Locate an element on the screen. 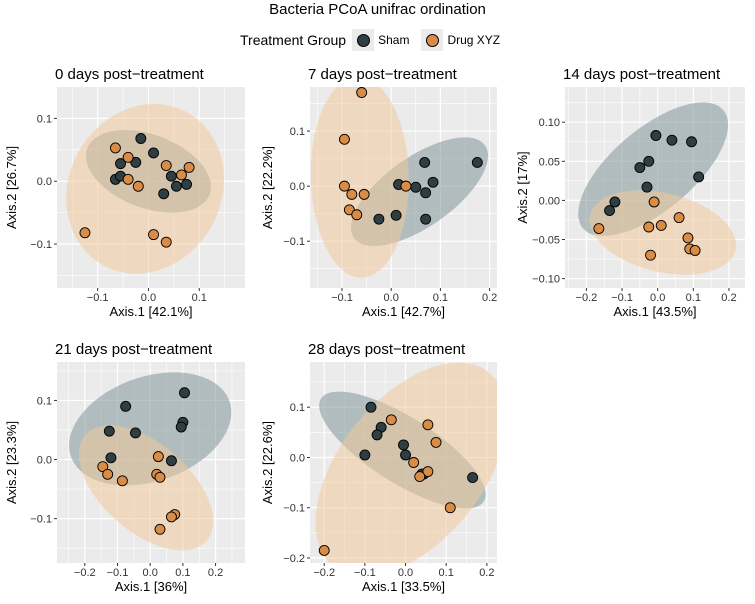 This screenshot has height=604, width=755. panel-title: 7 days post−treatment is located at coordinates (383, 74).